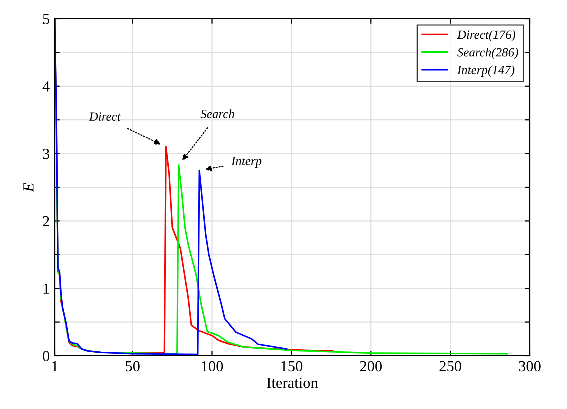 Image resolution: width=567 pixels, height=409 pixels. Describe the element at coordinates (46, 19) in the screenshot. I see `y-tick-label: 5` at that location.